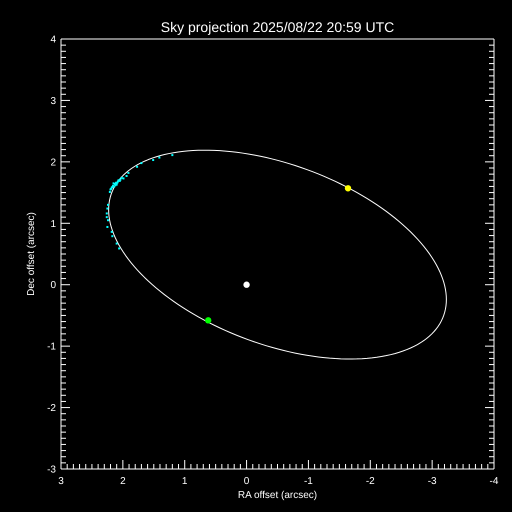 This screenshot has height=512, width=512. Describe the element at coordinates (371, 482) in the screenshot. I see `x-tick-label: -2` at that location.